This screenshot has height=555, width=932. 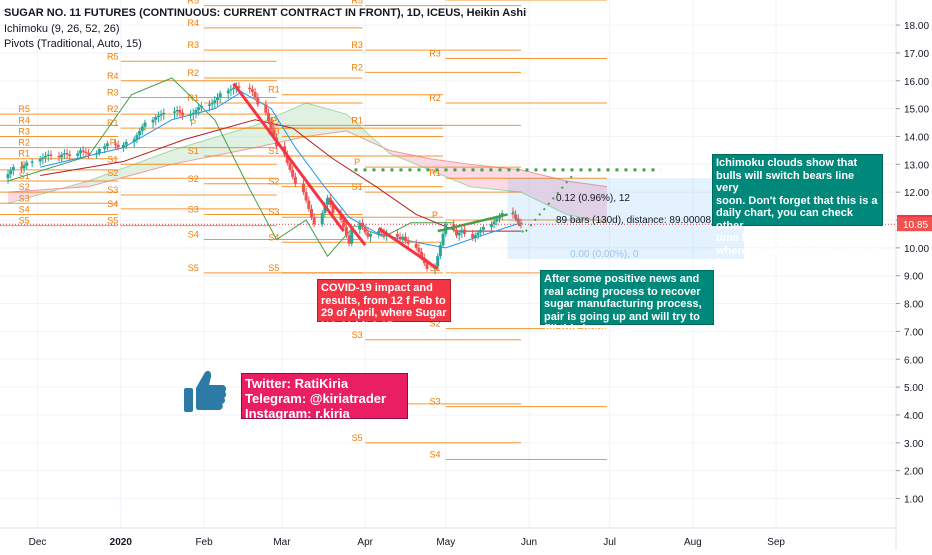 What do you see at coordinates (914, 305) in the screenshot?
I see `price-tick-label: 8.00` at bounding box center [914, 305].